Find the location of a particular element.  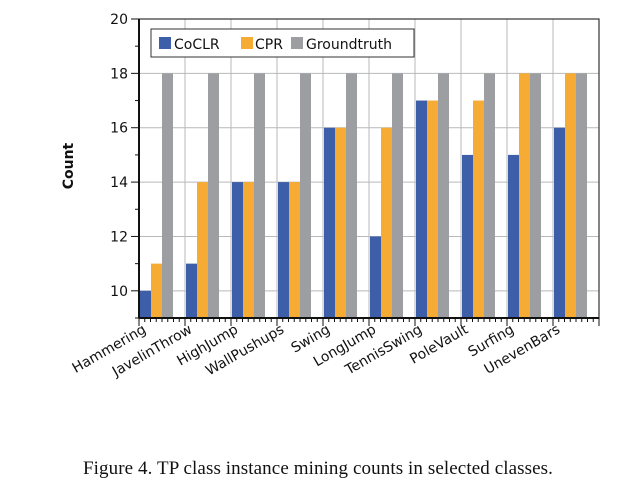

bar-coclr-surfing is located at coordinates (513, 236).